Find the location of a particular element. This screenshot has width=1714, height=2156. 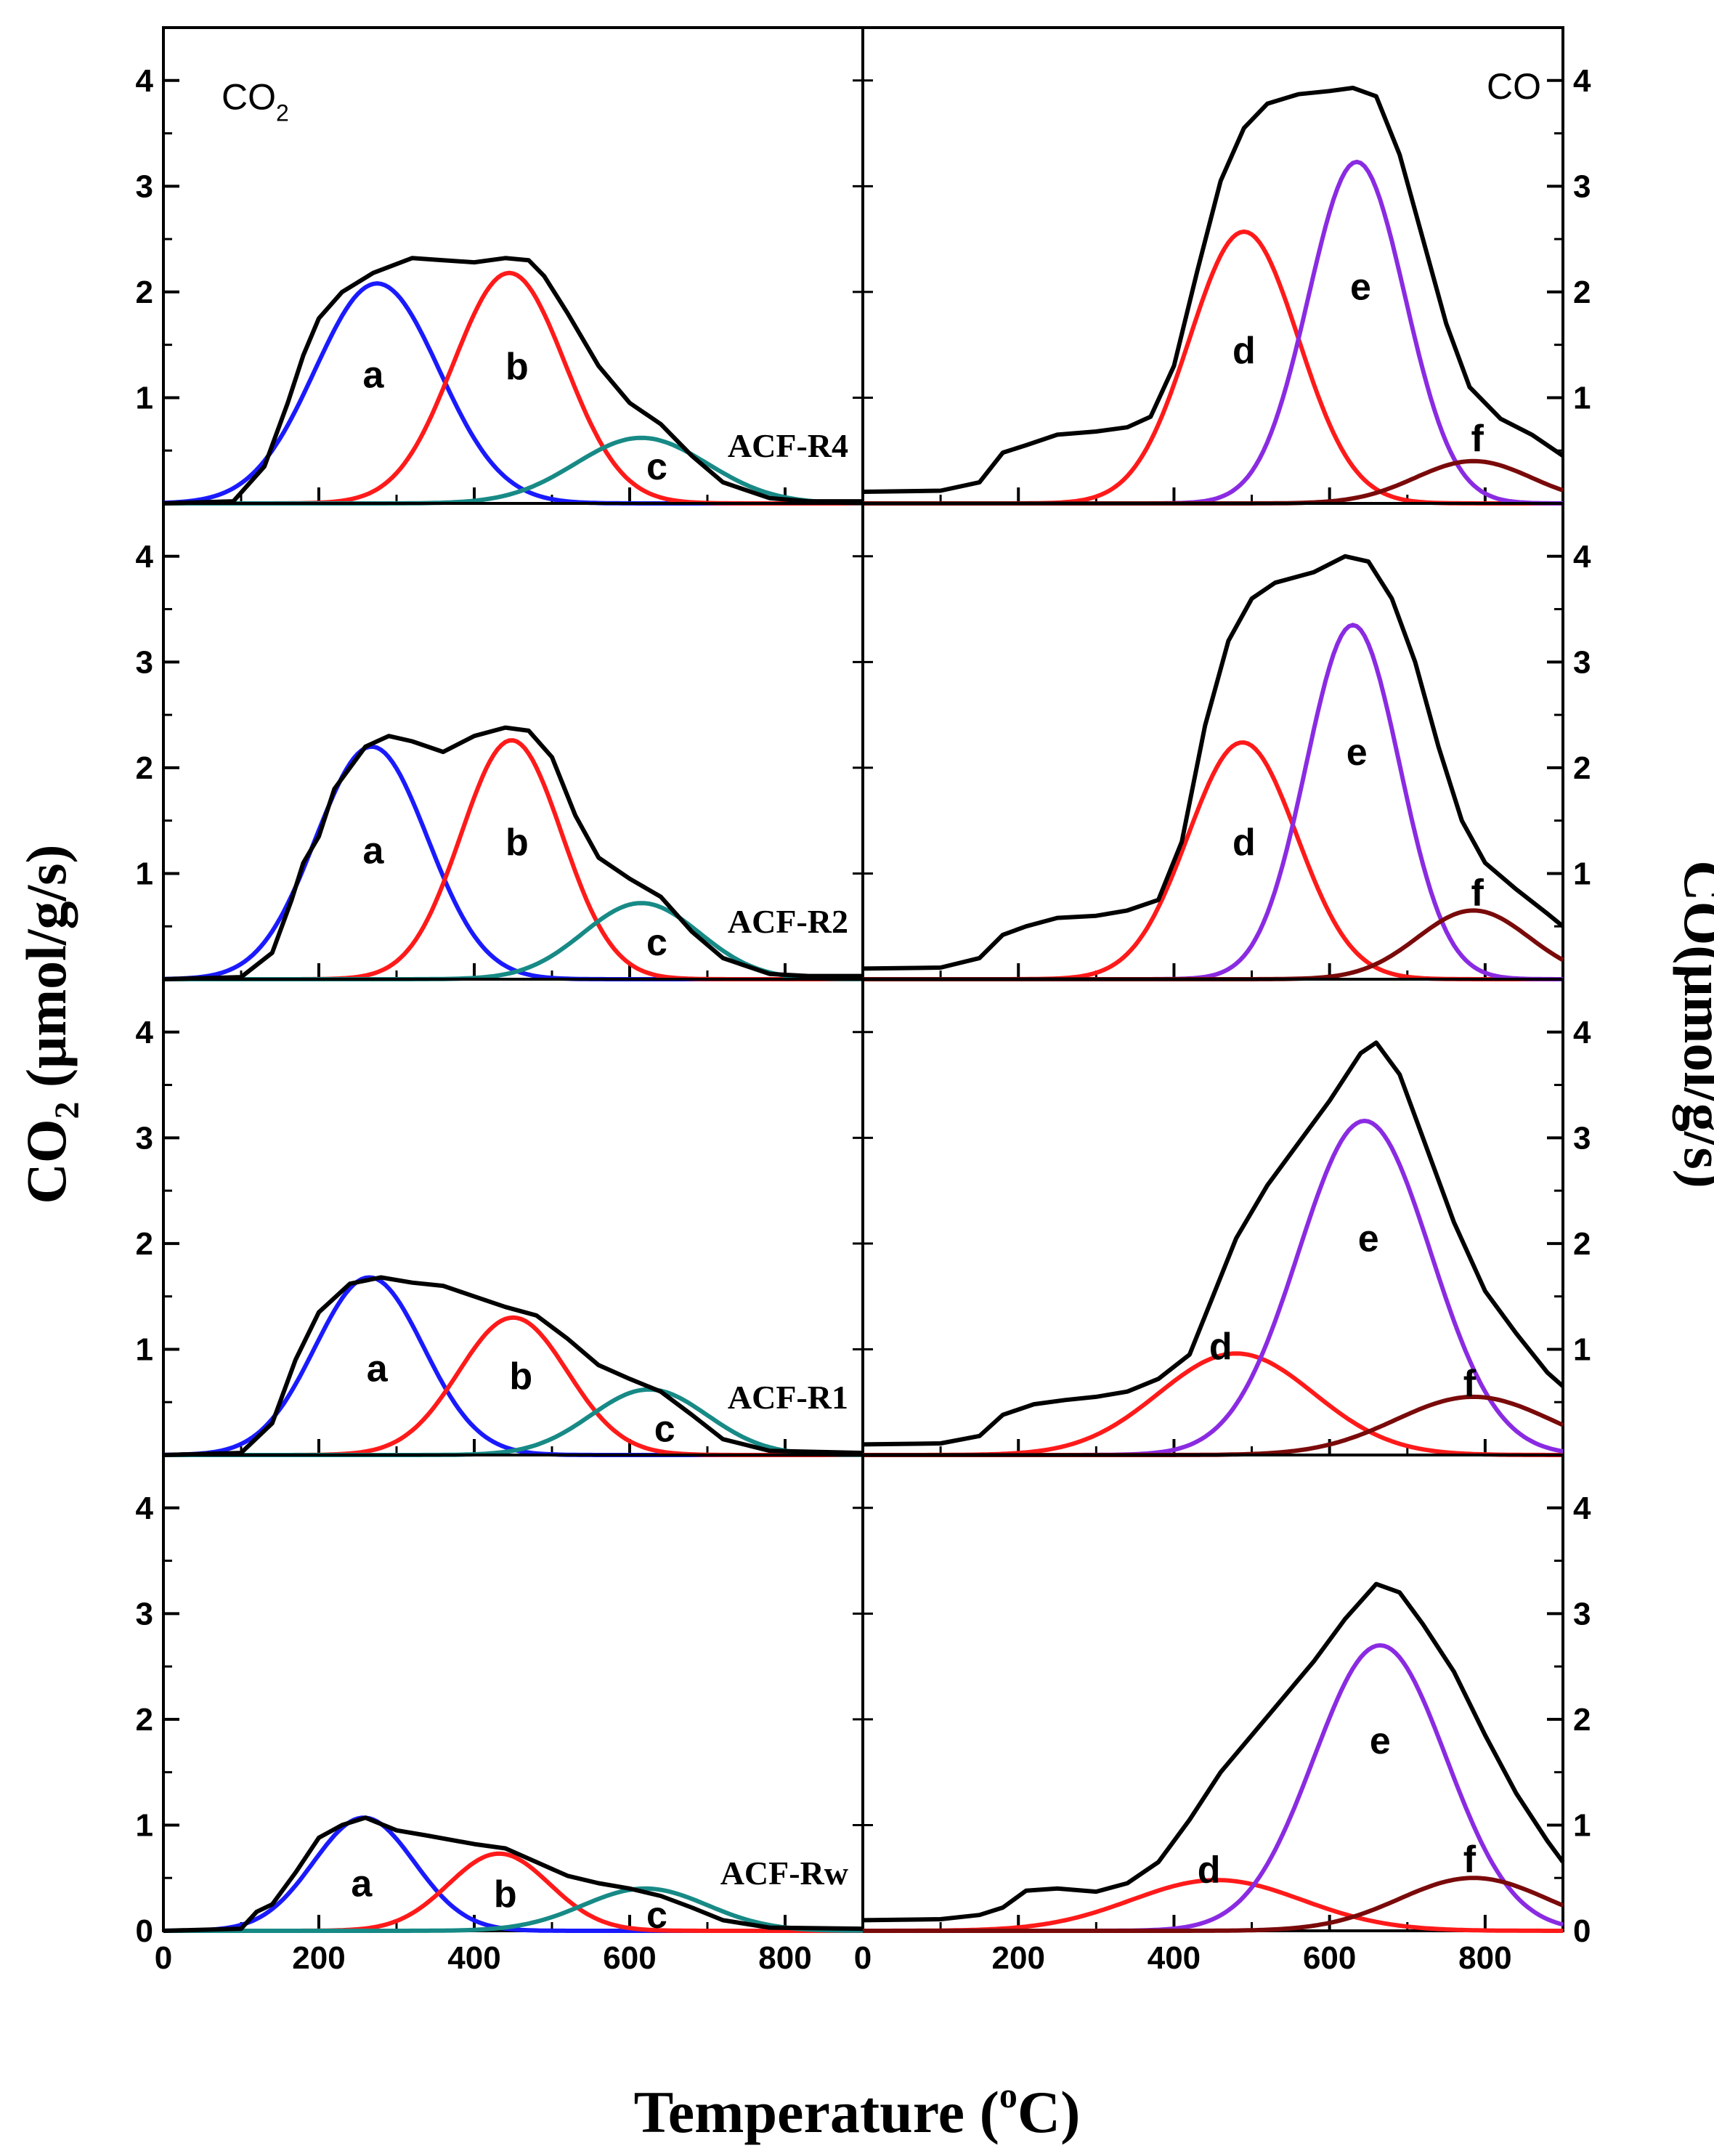

x-tick-label-left: 200 is located at coordinates (318, 1958).